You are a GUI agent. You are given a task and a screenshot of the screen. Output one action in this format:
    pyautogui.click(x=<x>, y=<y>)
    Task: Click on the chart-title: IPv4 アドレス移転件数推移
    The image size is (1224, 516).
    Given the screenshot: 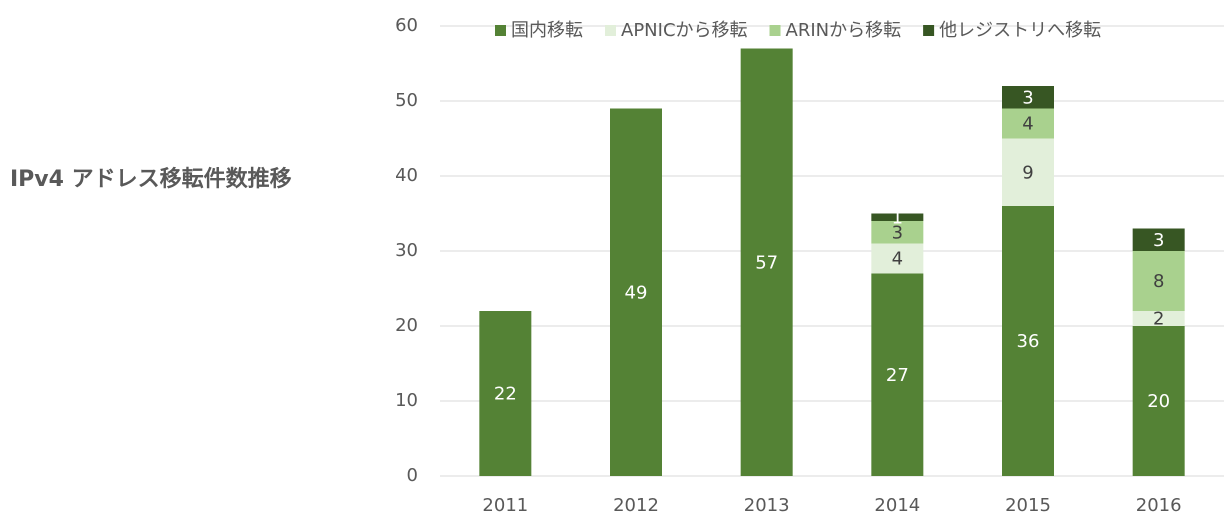 What is the action you would take?
    pyautogui.click(x=151, y=179)
    